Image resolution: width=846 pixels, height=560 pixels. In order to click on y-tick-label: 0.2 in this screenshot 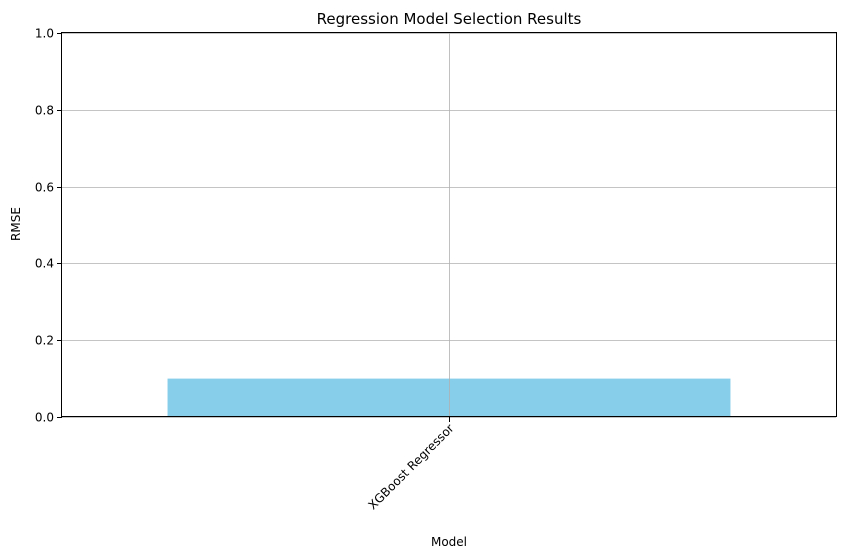, I will do `click(44, 341)`.